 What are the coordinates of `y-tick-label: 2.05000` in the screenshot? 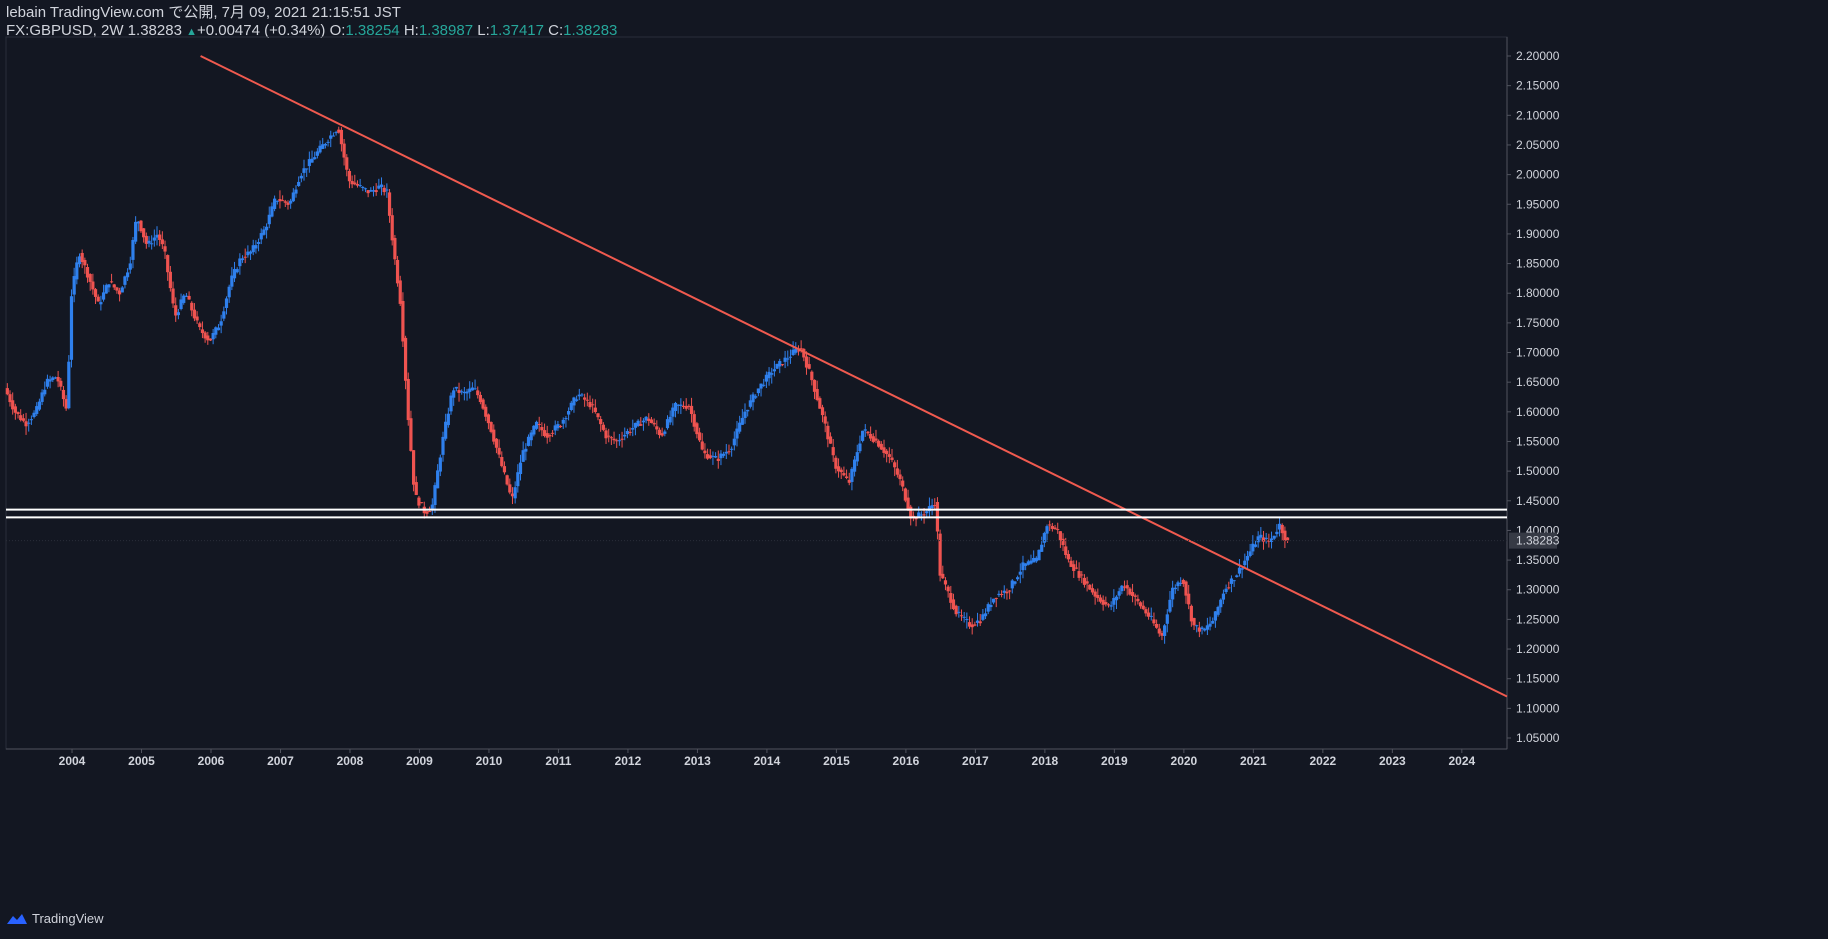 It's located at (1538, 145).